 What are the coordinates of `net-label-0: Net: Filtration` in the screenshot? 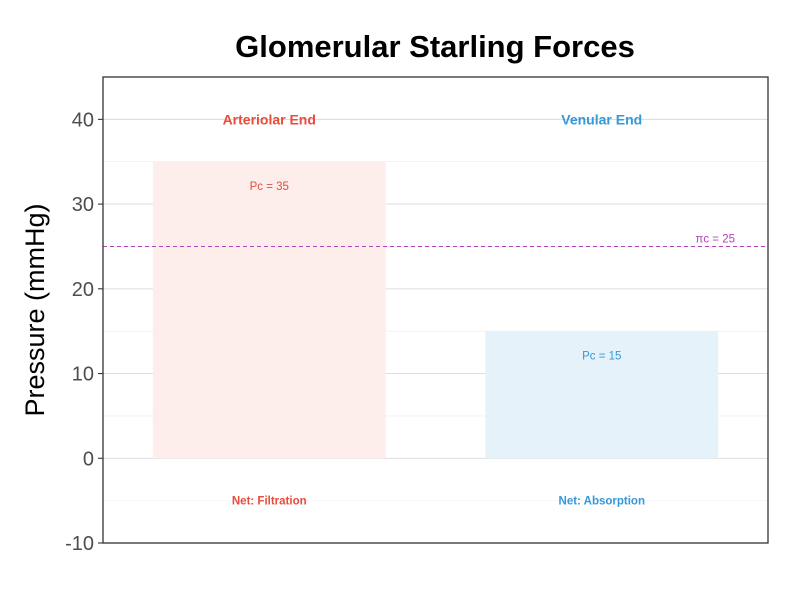 It's located at (269, 502).